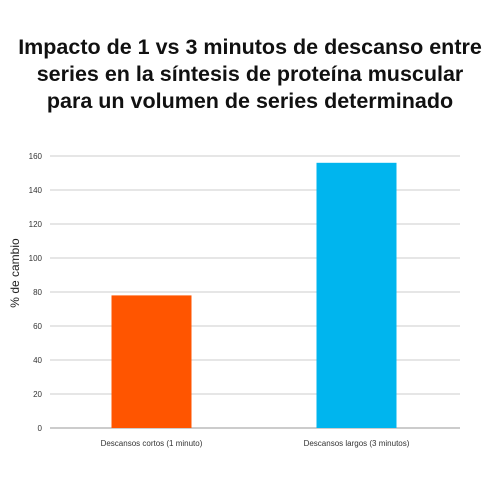 Image resolution: width=500 pixels, height=500 pixels. I want to click on y-tick-label: 120, so click(36, 224).